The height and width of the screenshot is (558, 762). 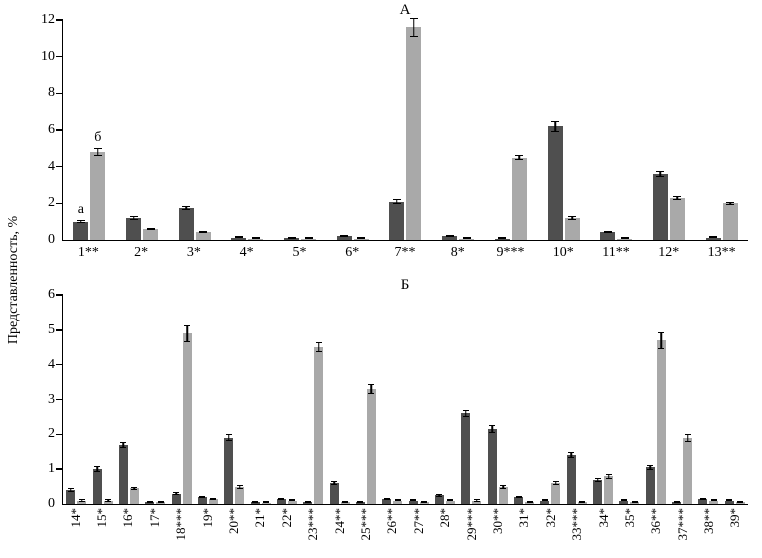 I want to click on bar-series-а-17*, so click(x=150, y=503).